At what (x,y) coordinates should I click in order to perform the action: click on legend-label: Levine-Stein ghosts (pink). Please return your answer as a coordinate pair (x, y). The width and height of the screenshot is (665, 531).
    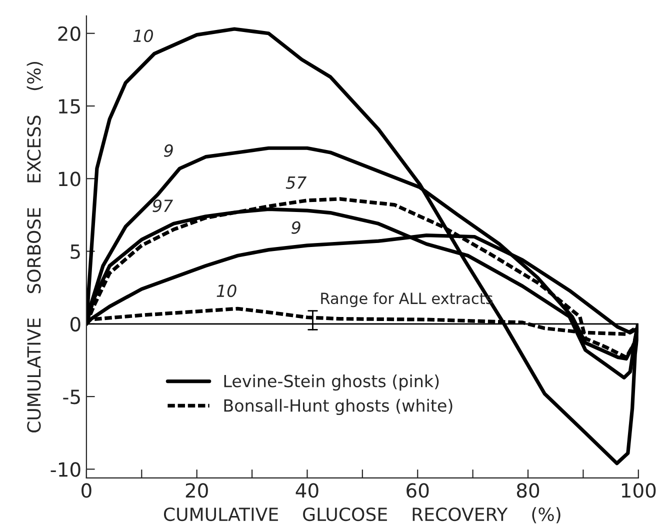
    Looking at the image, I should click on (331, 382).